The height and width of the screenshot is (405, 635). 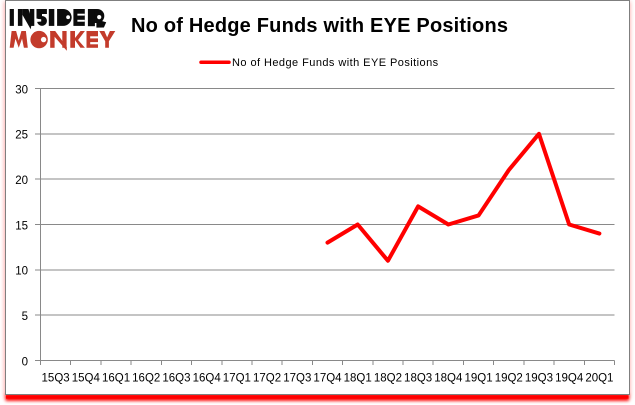 What do you see at coordinates (21, 272) in the screenshot?
I see `svg-text: 10` at bounding box center [21, 272].